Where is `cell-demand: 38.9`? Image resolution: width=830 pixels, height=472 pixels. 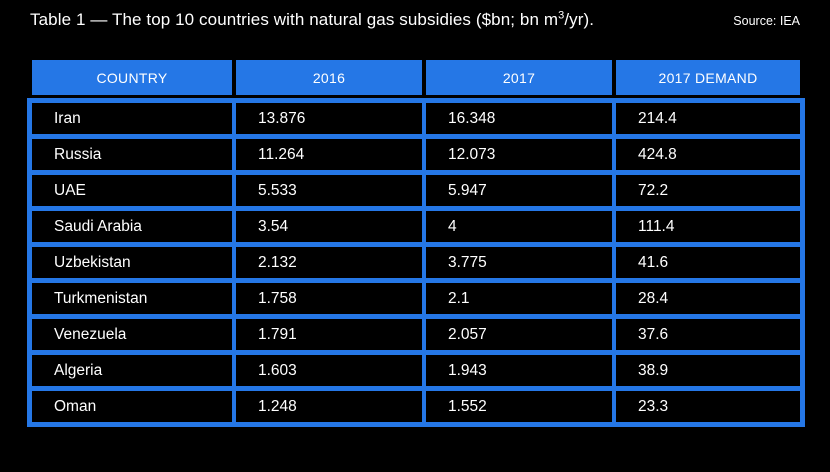
cell-demand: 38.9 is located at coordinates (708, 370).